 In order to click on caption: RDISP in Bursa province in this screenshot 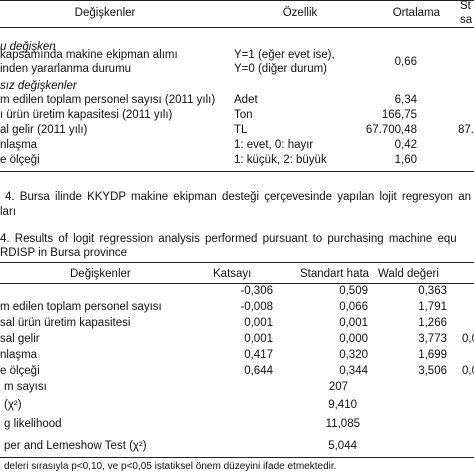, I will do `click(63, 253)`.